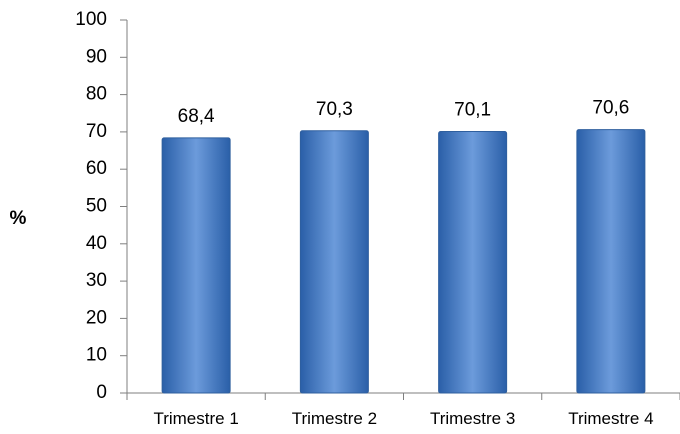 This screenshot has width=680, height=434. Describe the element at coordinates (195, 418) in the screenshot. I see `category-label-1: Trimestre 1` at that location.